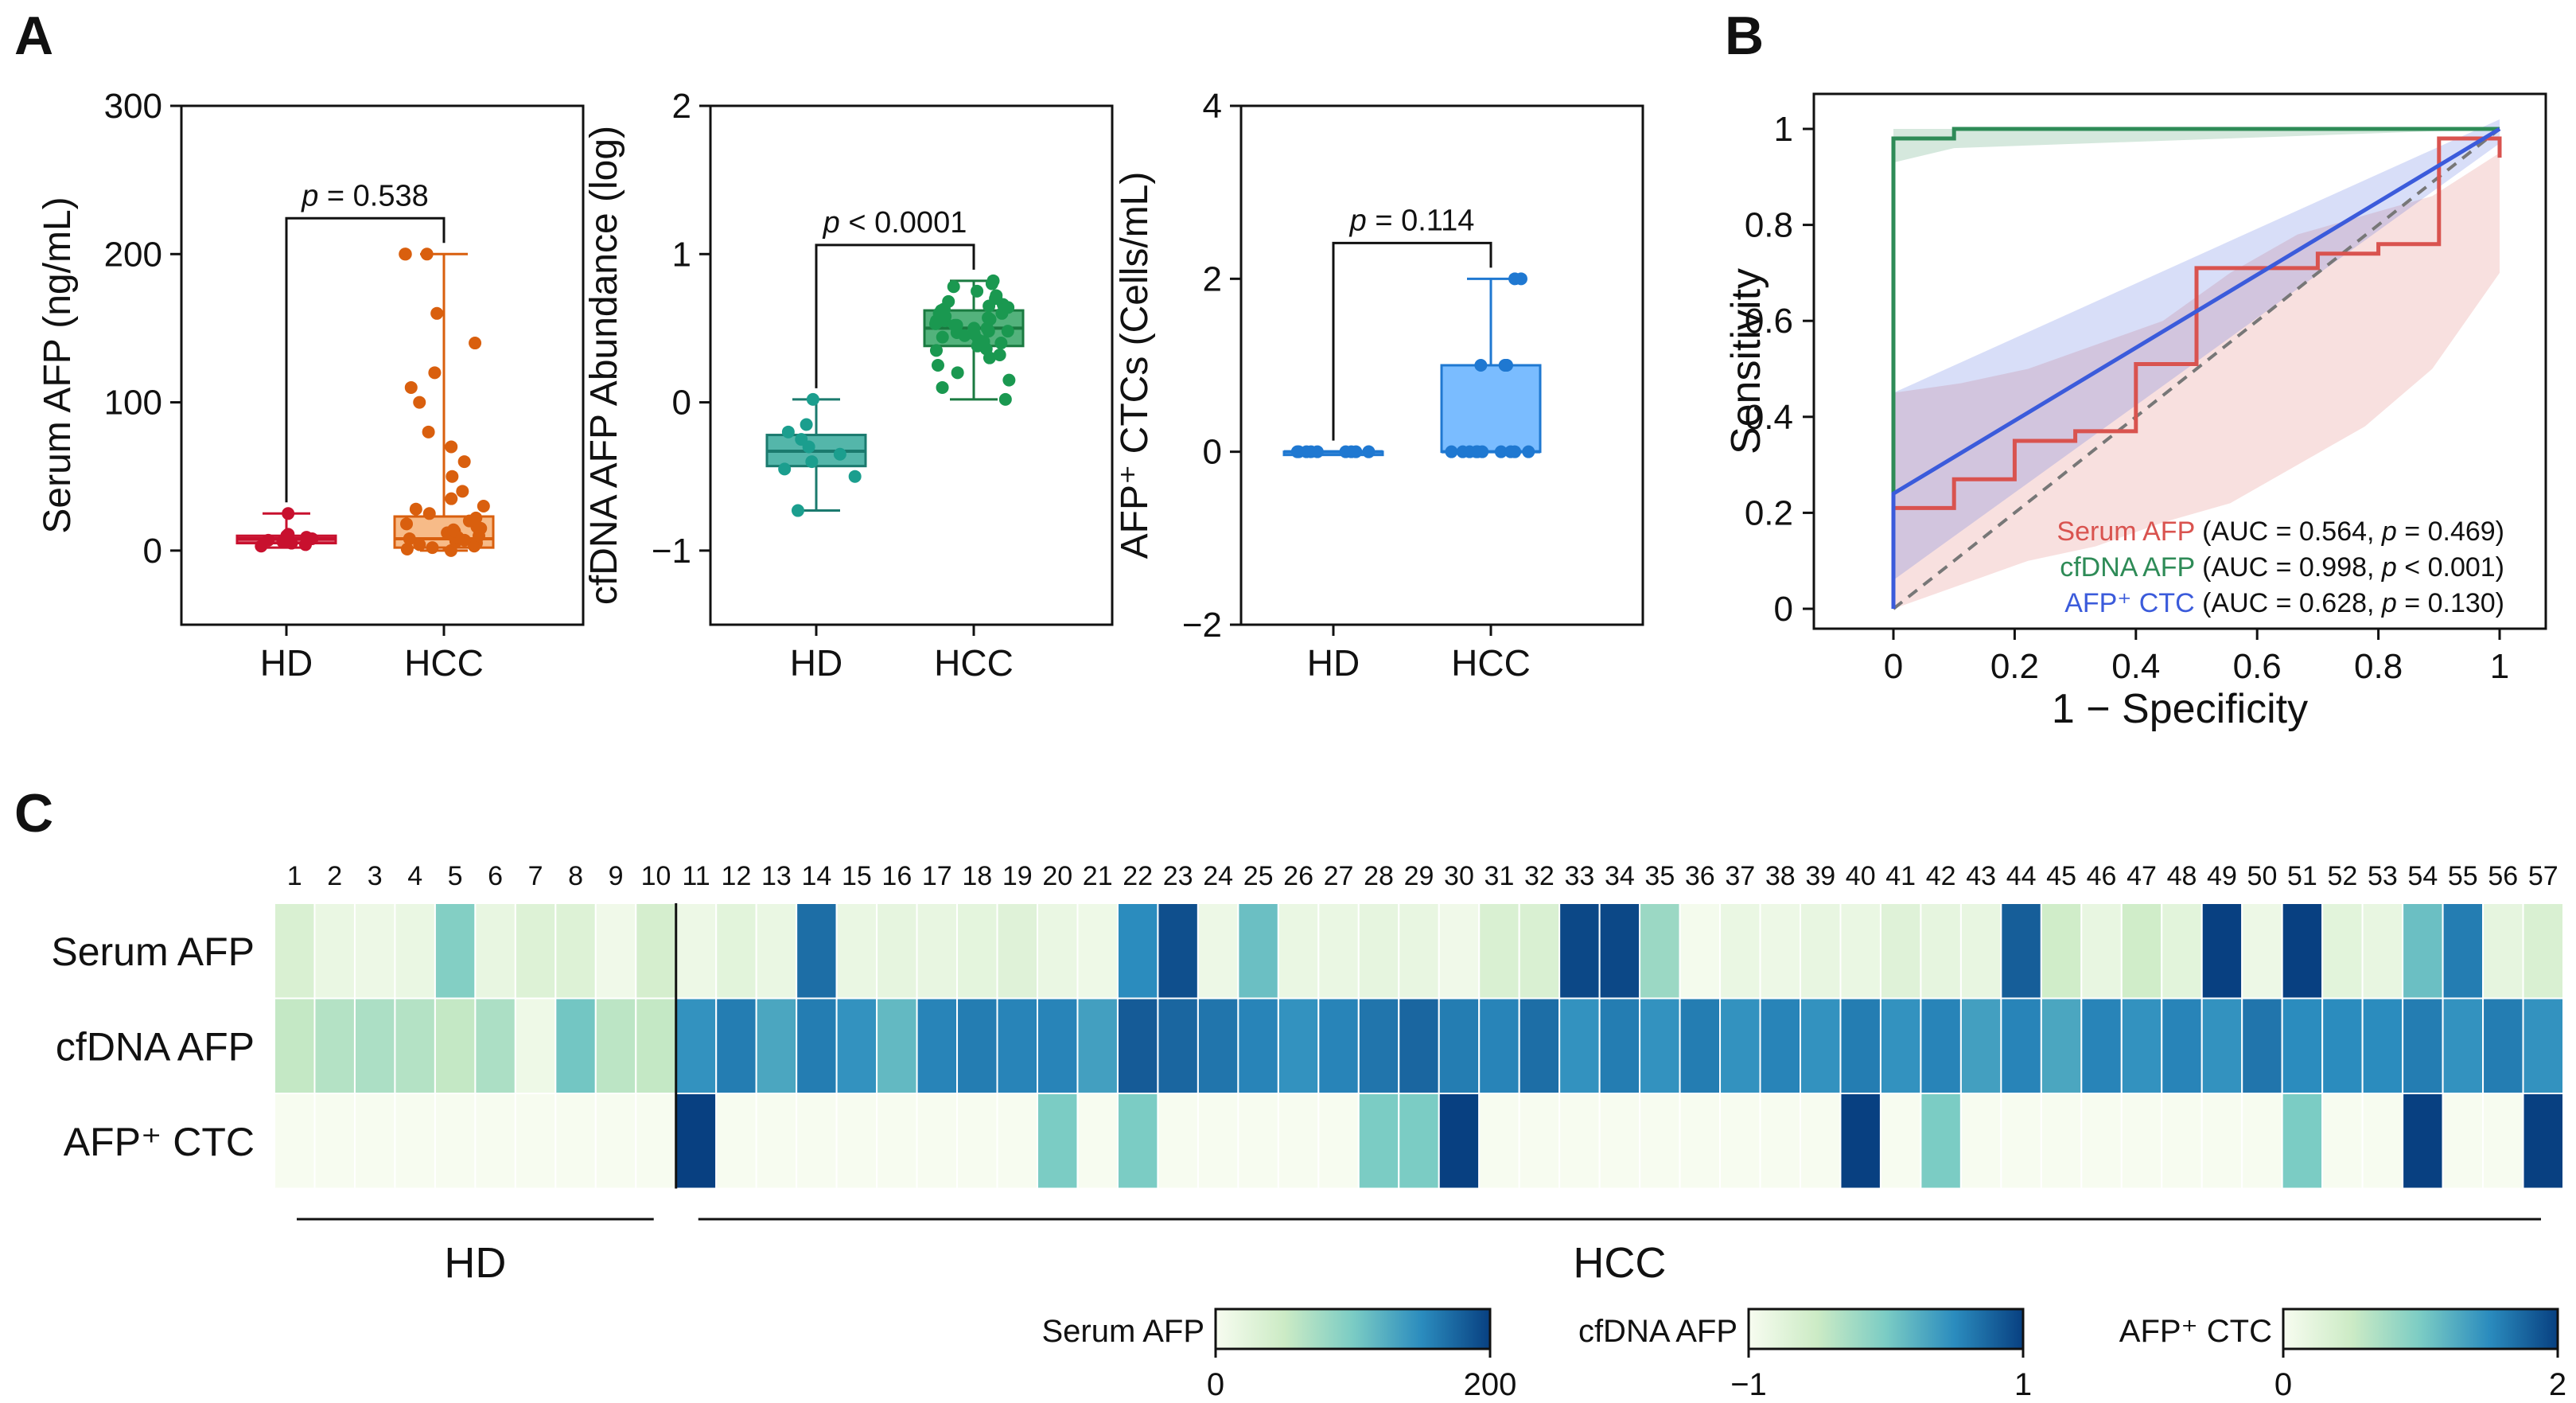 Image resolution: width=2576 pixels, height=1403 pixels. What do you see at coordinates (2558, 1384) in the screenshot?
I see `colorbar-max-label: 2` at bounding box center [2558, 1384].